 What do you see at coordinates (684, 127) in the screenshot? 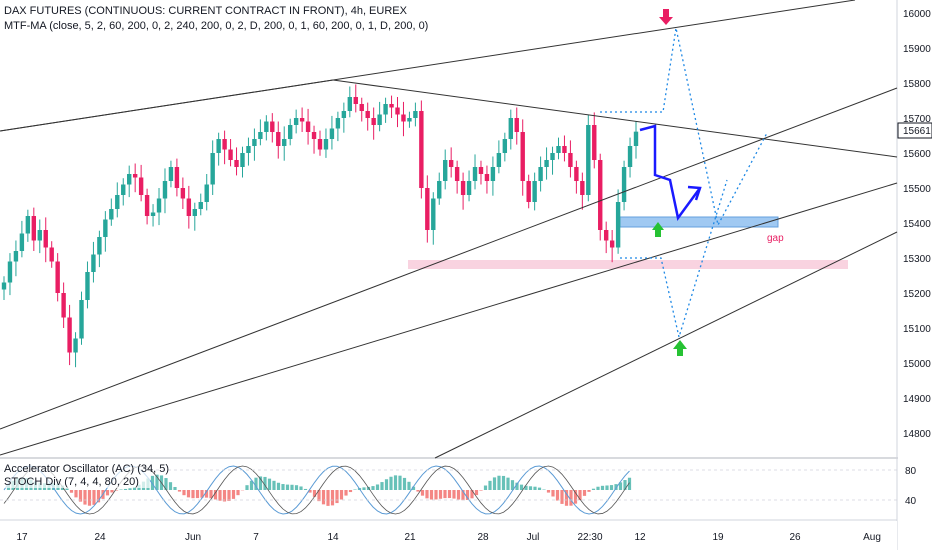
I see `projection-upper` at bounding box center [684, 127].